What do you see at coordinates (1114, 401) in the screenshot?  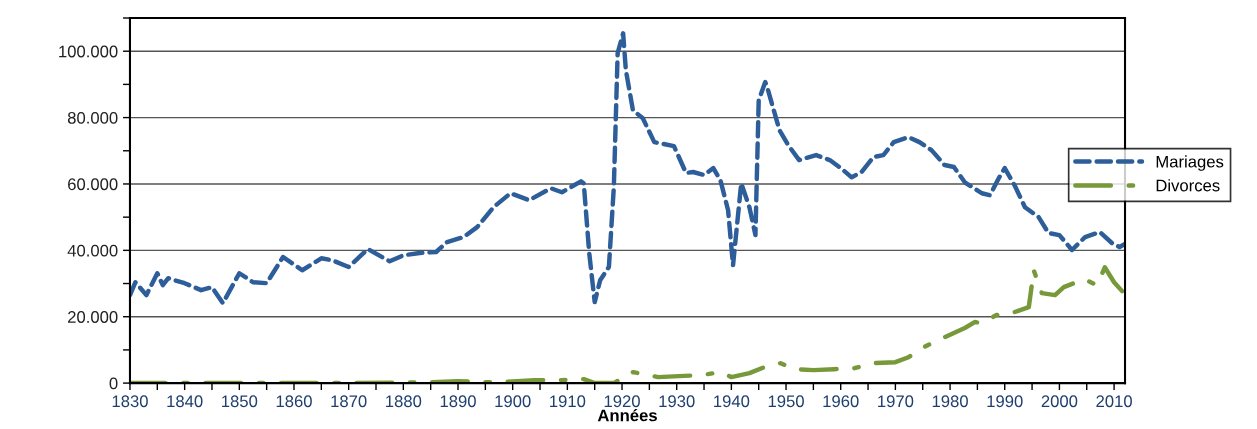 I see `x-tick-label: 2010` at bounding box center [1114, 401].